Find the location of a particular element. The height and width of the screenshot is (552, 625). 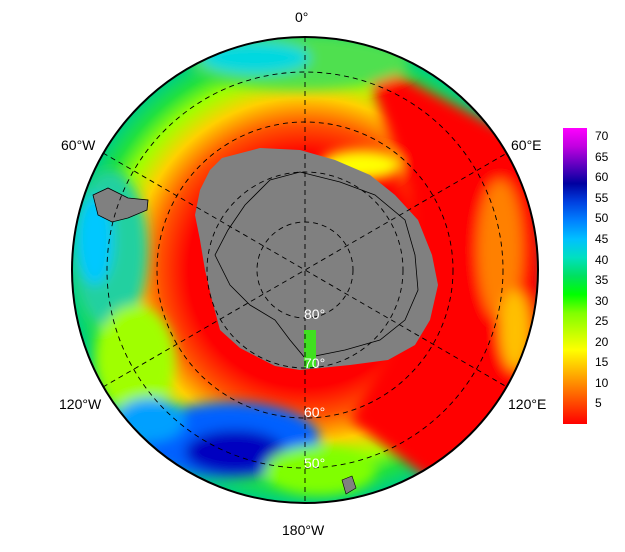

colorbar-tick-label: 35 is located at coordinates (602, 280).